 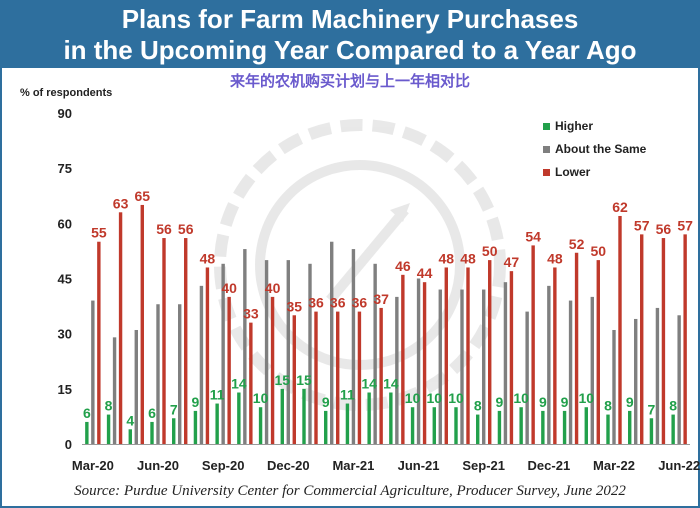 What do you see at coordinates (174, 409) in the screenshot?
I see `data-label-higher: 7` at bounding box center [174, 409].